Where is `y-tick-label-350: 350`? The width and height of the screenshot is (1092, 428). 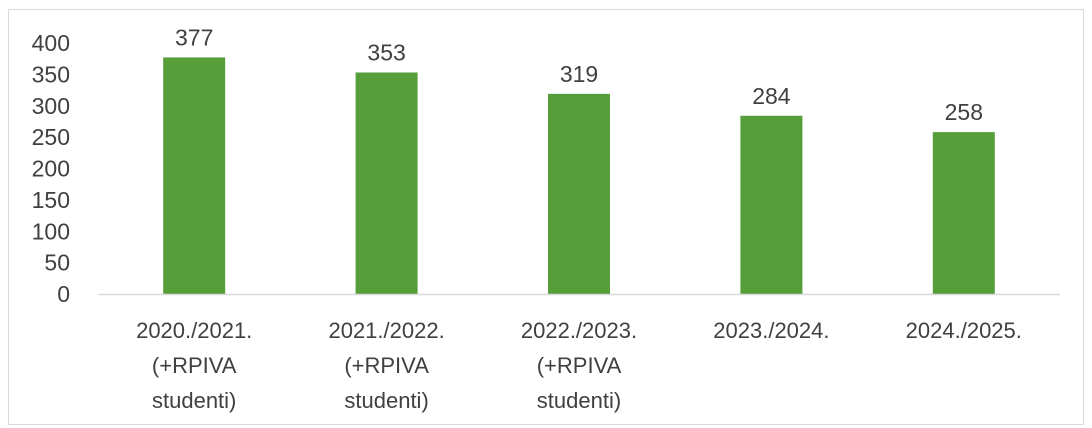
y-tick-label-350: 350 is located at coordinates (51, 74).